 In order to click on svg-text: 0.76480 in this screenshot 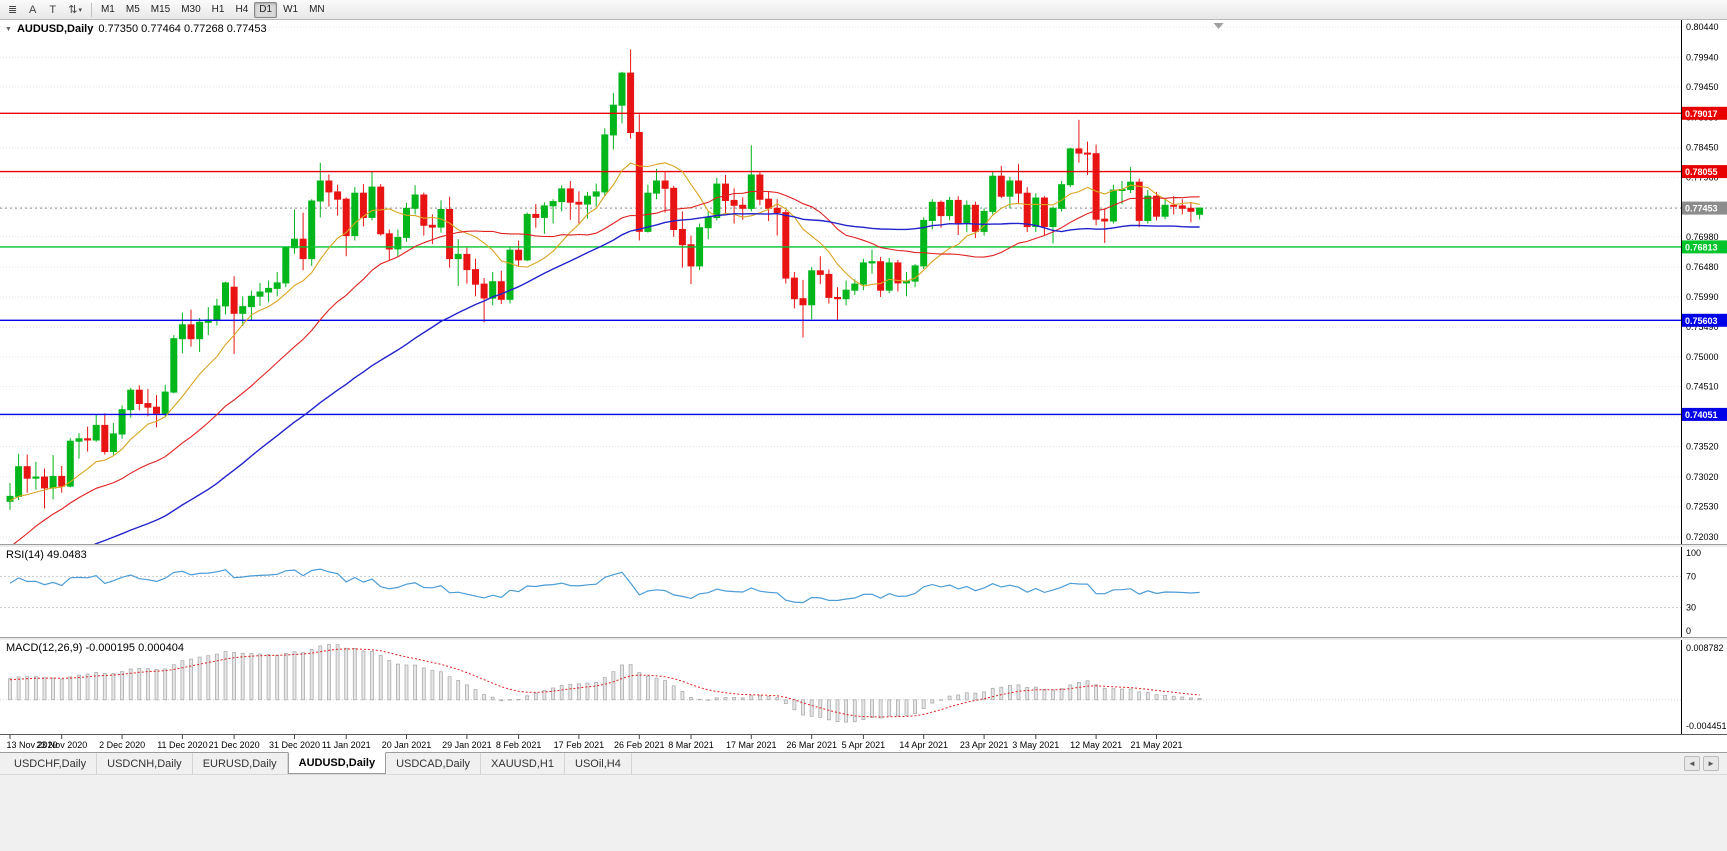, I will do `click(1702, 267)`.